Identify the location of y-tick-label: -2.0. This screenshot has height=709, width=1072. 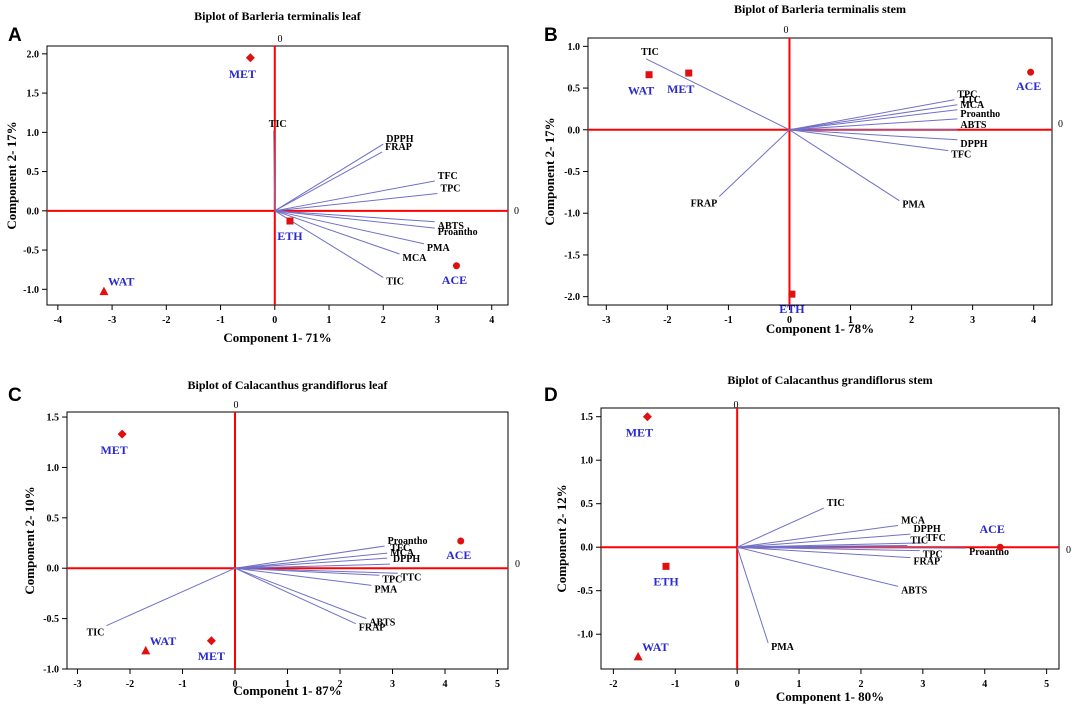
(572, 297).